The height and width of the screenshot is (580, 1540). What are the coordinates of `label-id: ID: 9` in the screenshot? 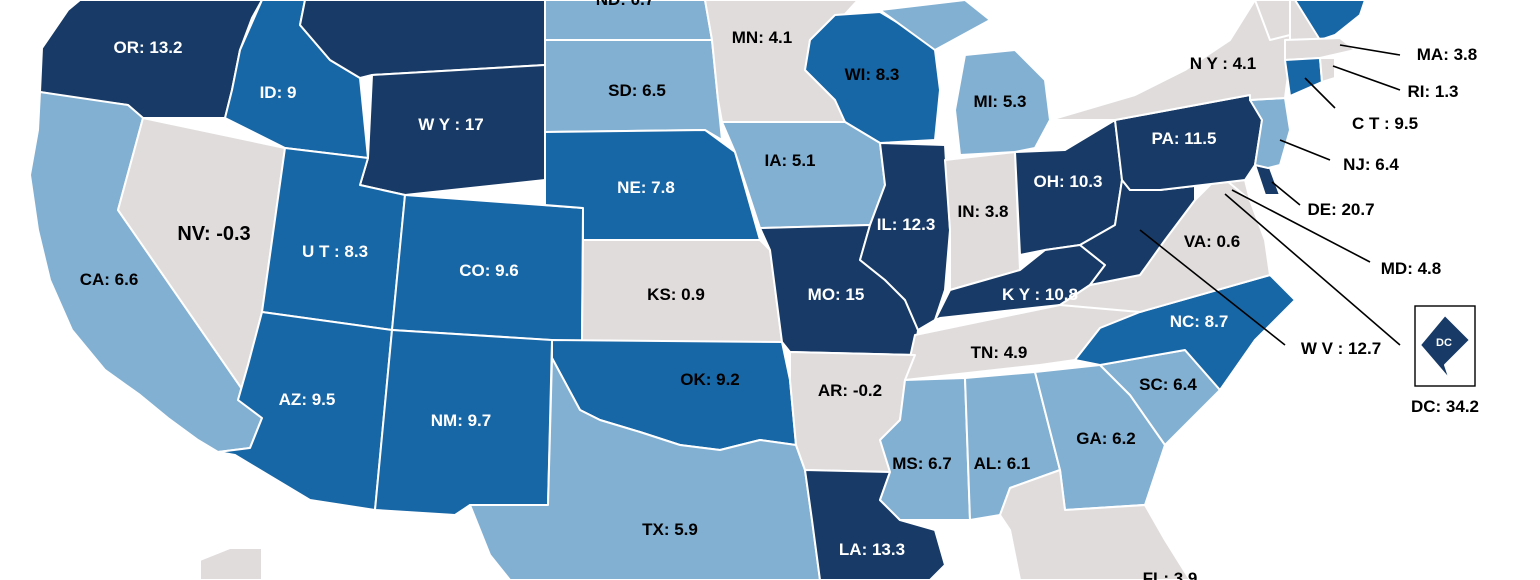 It's located at (278, 92).